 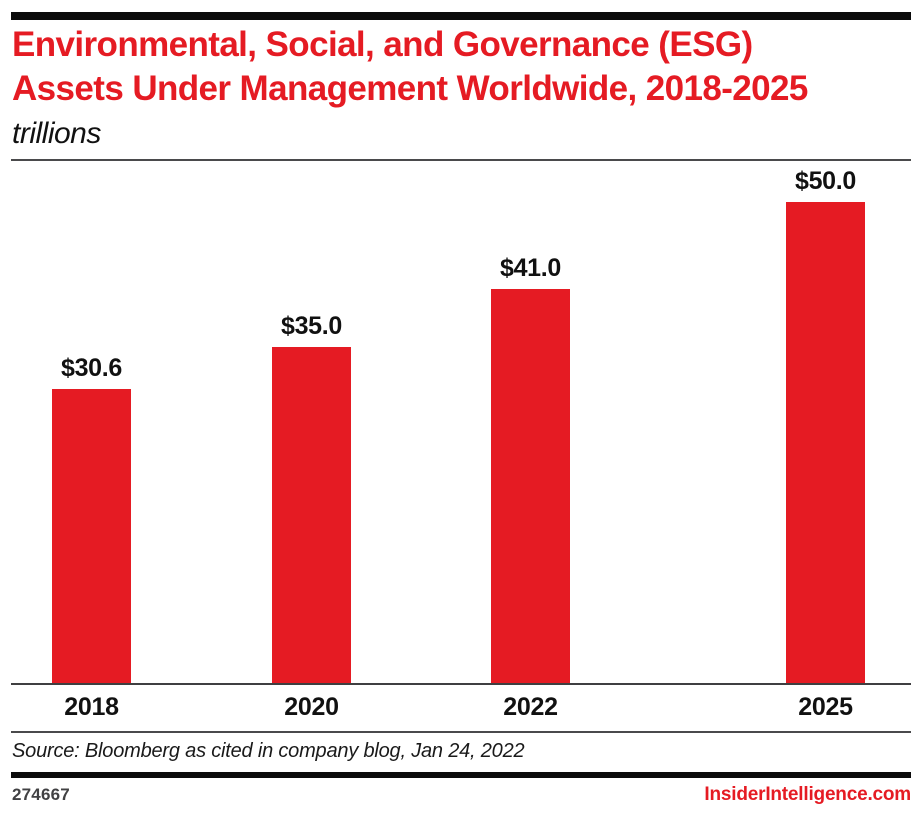 I want to click on footer: 274667 InsiderIntelligence.com, so click(x=461, y=792).